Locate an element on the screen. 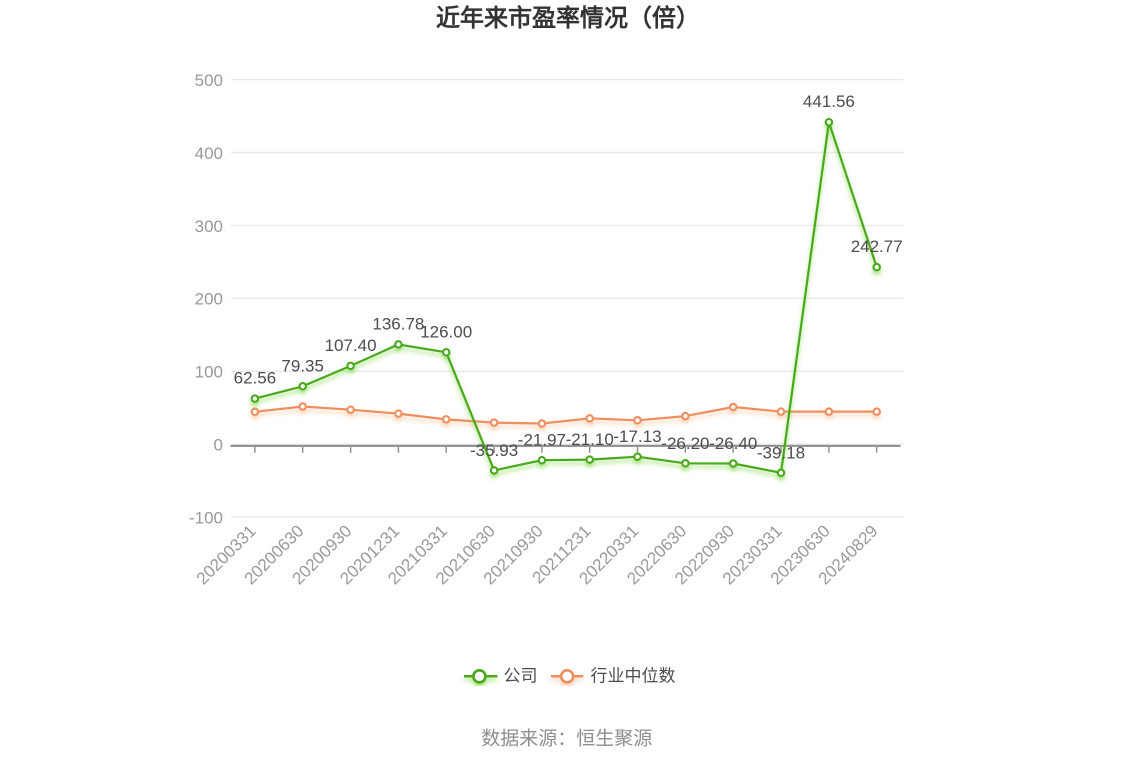 This screenshot has width=1134, height=771. svg-text: 441.56 is located at coordinates (829, 101).